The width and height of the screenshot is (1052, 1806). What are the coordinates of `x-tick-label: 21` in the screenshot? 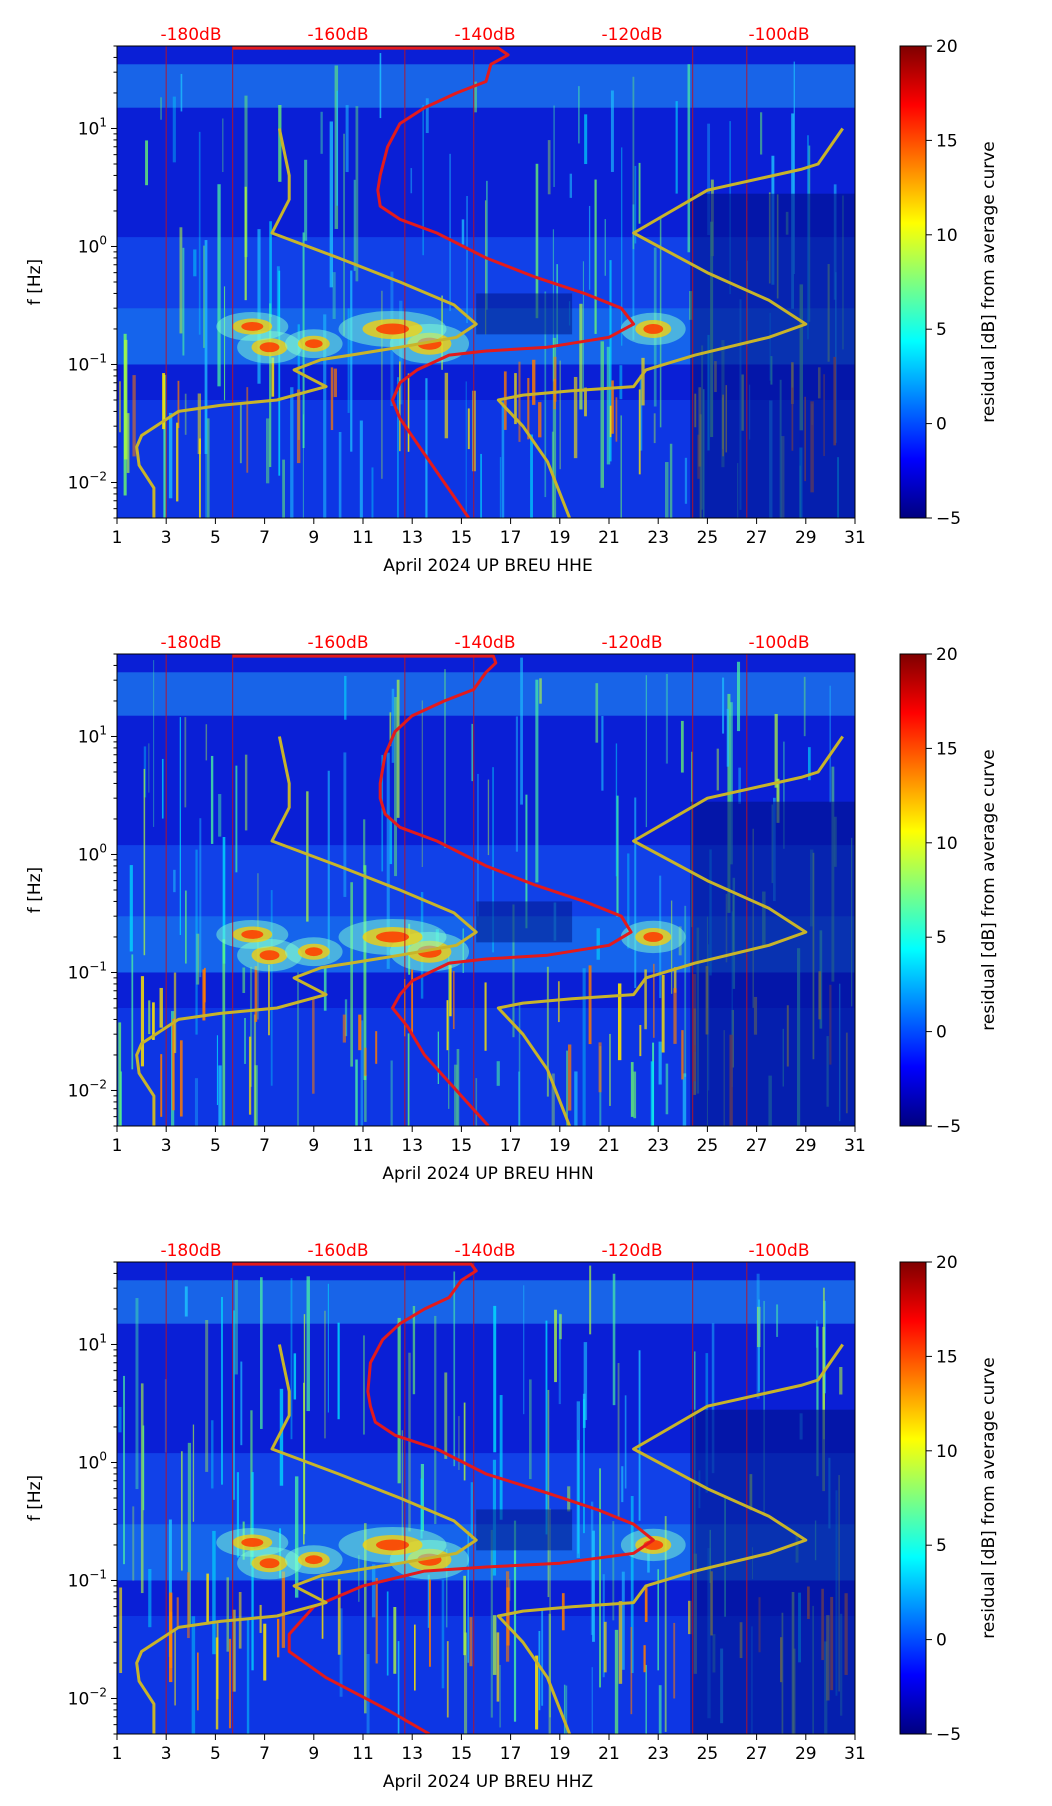 It's located at (609, 538).